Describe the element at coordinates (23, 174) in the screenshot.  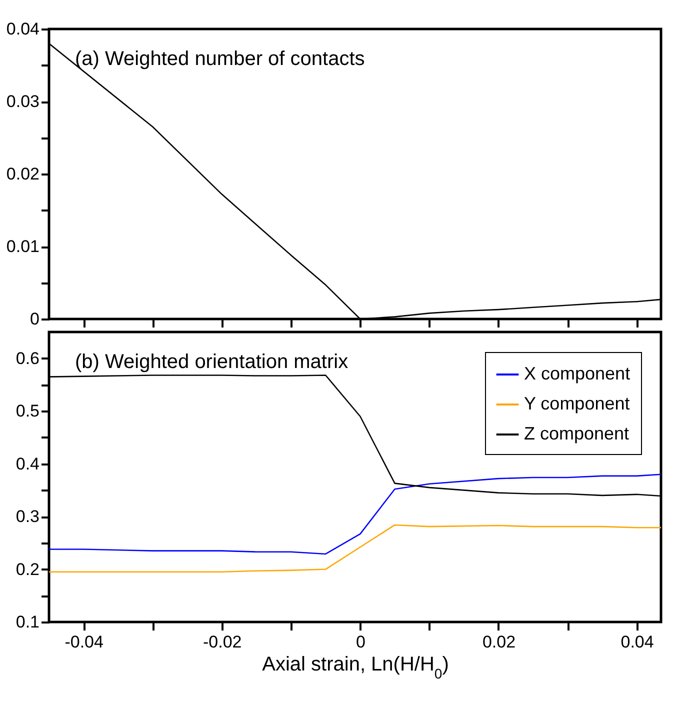
I see `y-tick-label: 0.02` at that location.